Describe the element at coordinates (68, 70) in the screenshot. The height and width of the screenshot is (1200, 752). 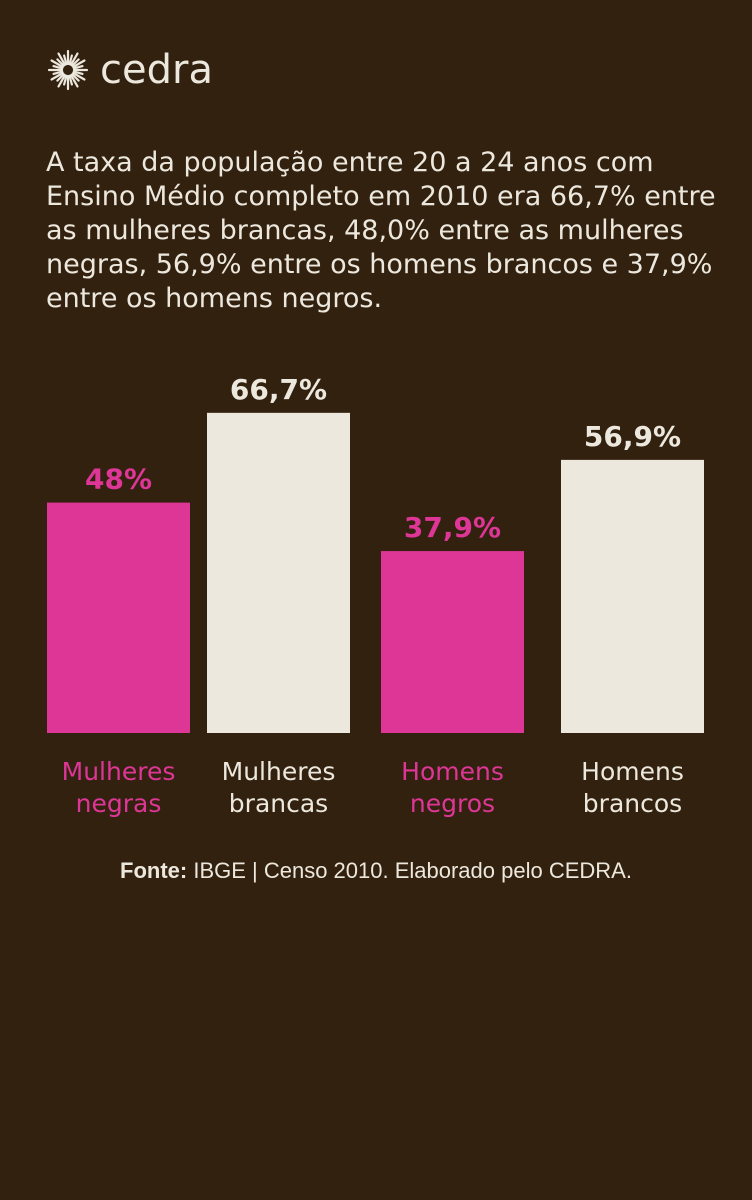
I see `sun-burst-icon` at that location.